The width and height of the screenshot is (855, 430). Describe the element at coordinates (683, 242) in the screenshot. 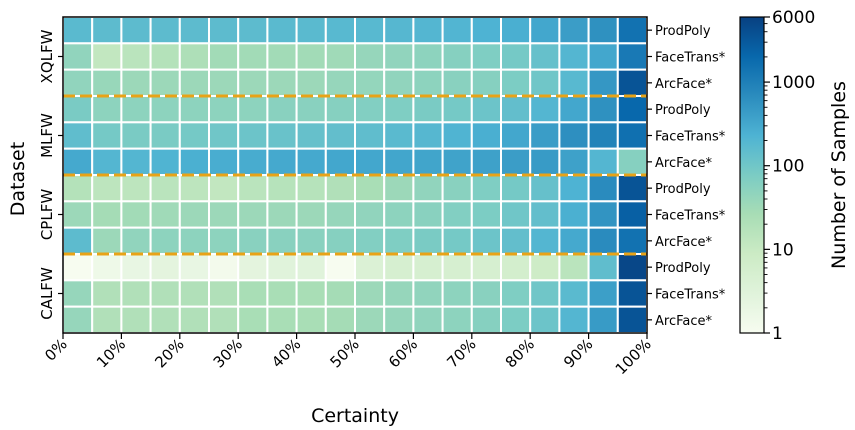

I see `row-label: ArcFace*` at that location.